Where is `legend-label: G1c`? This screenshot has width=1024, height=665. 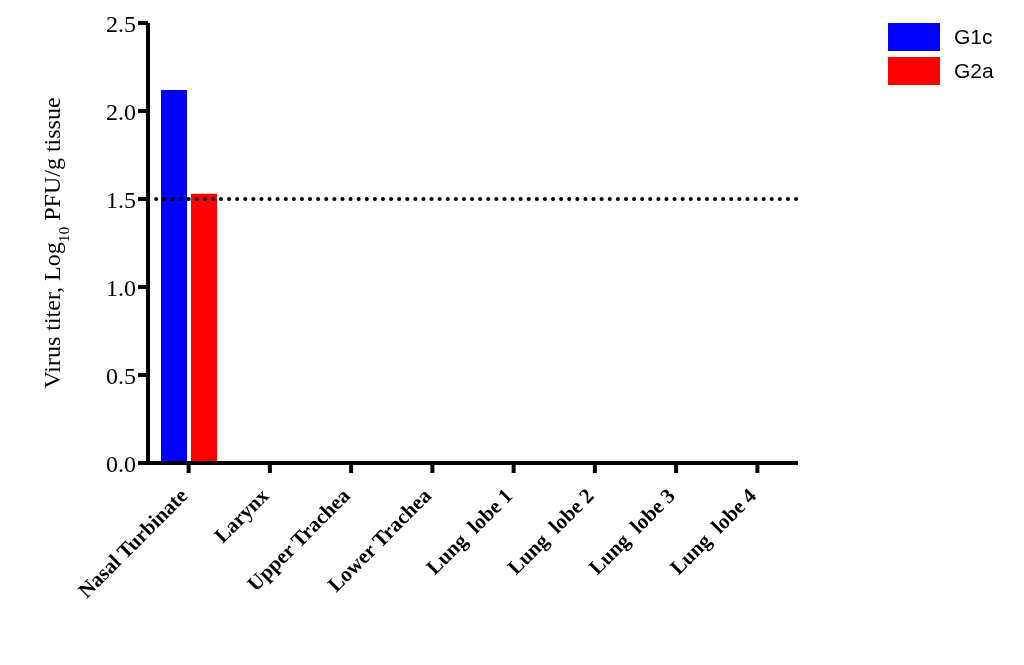
legend-label: G1c is located at coordinates (973, 37).